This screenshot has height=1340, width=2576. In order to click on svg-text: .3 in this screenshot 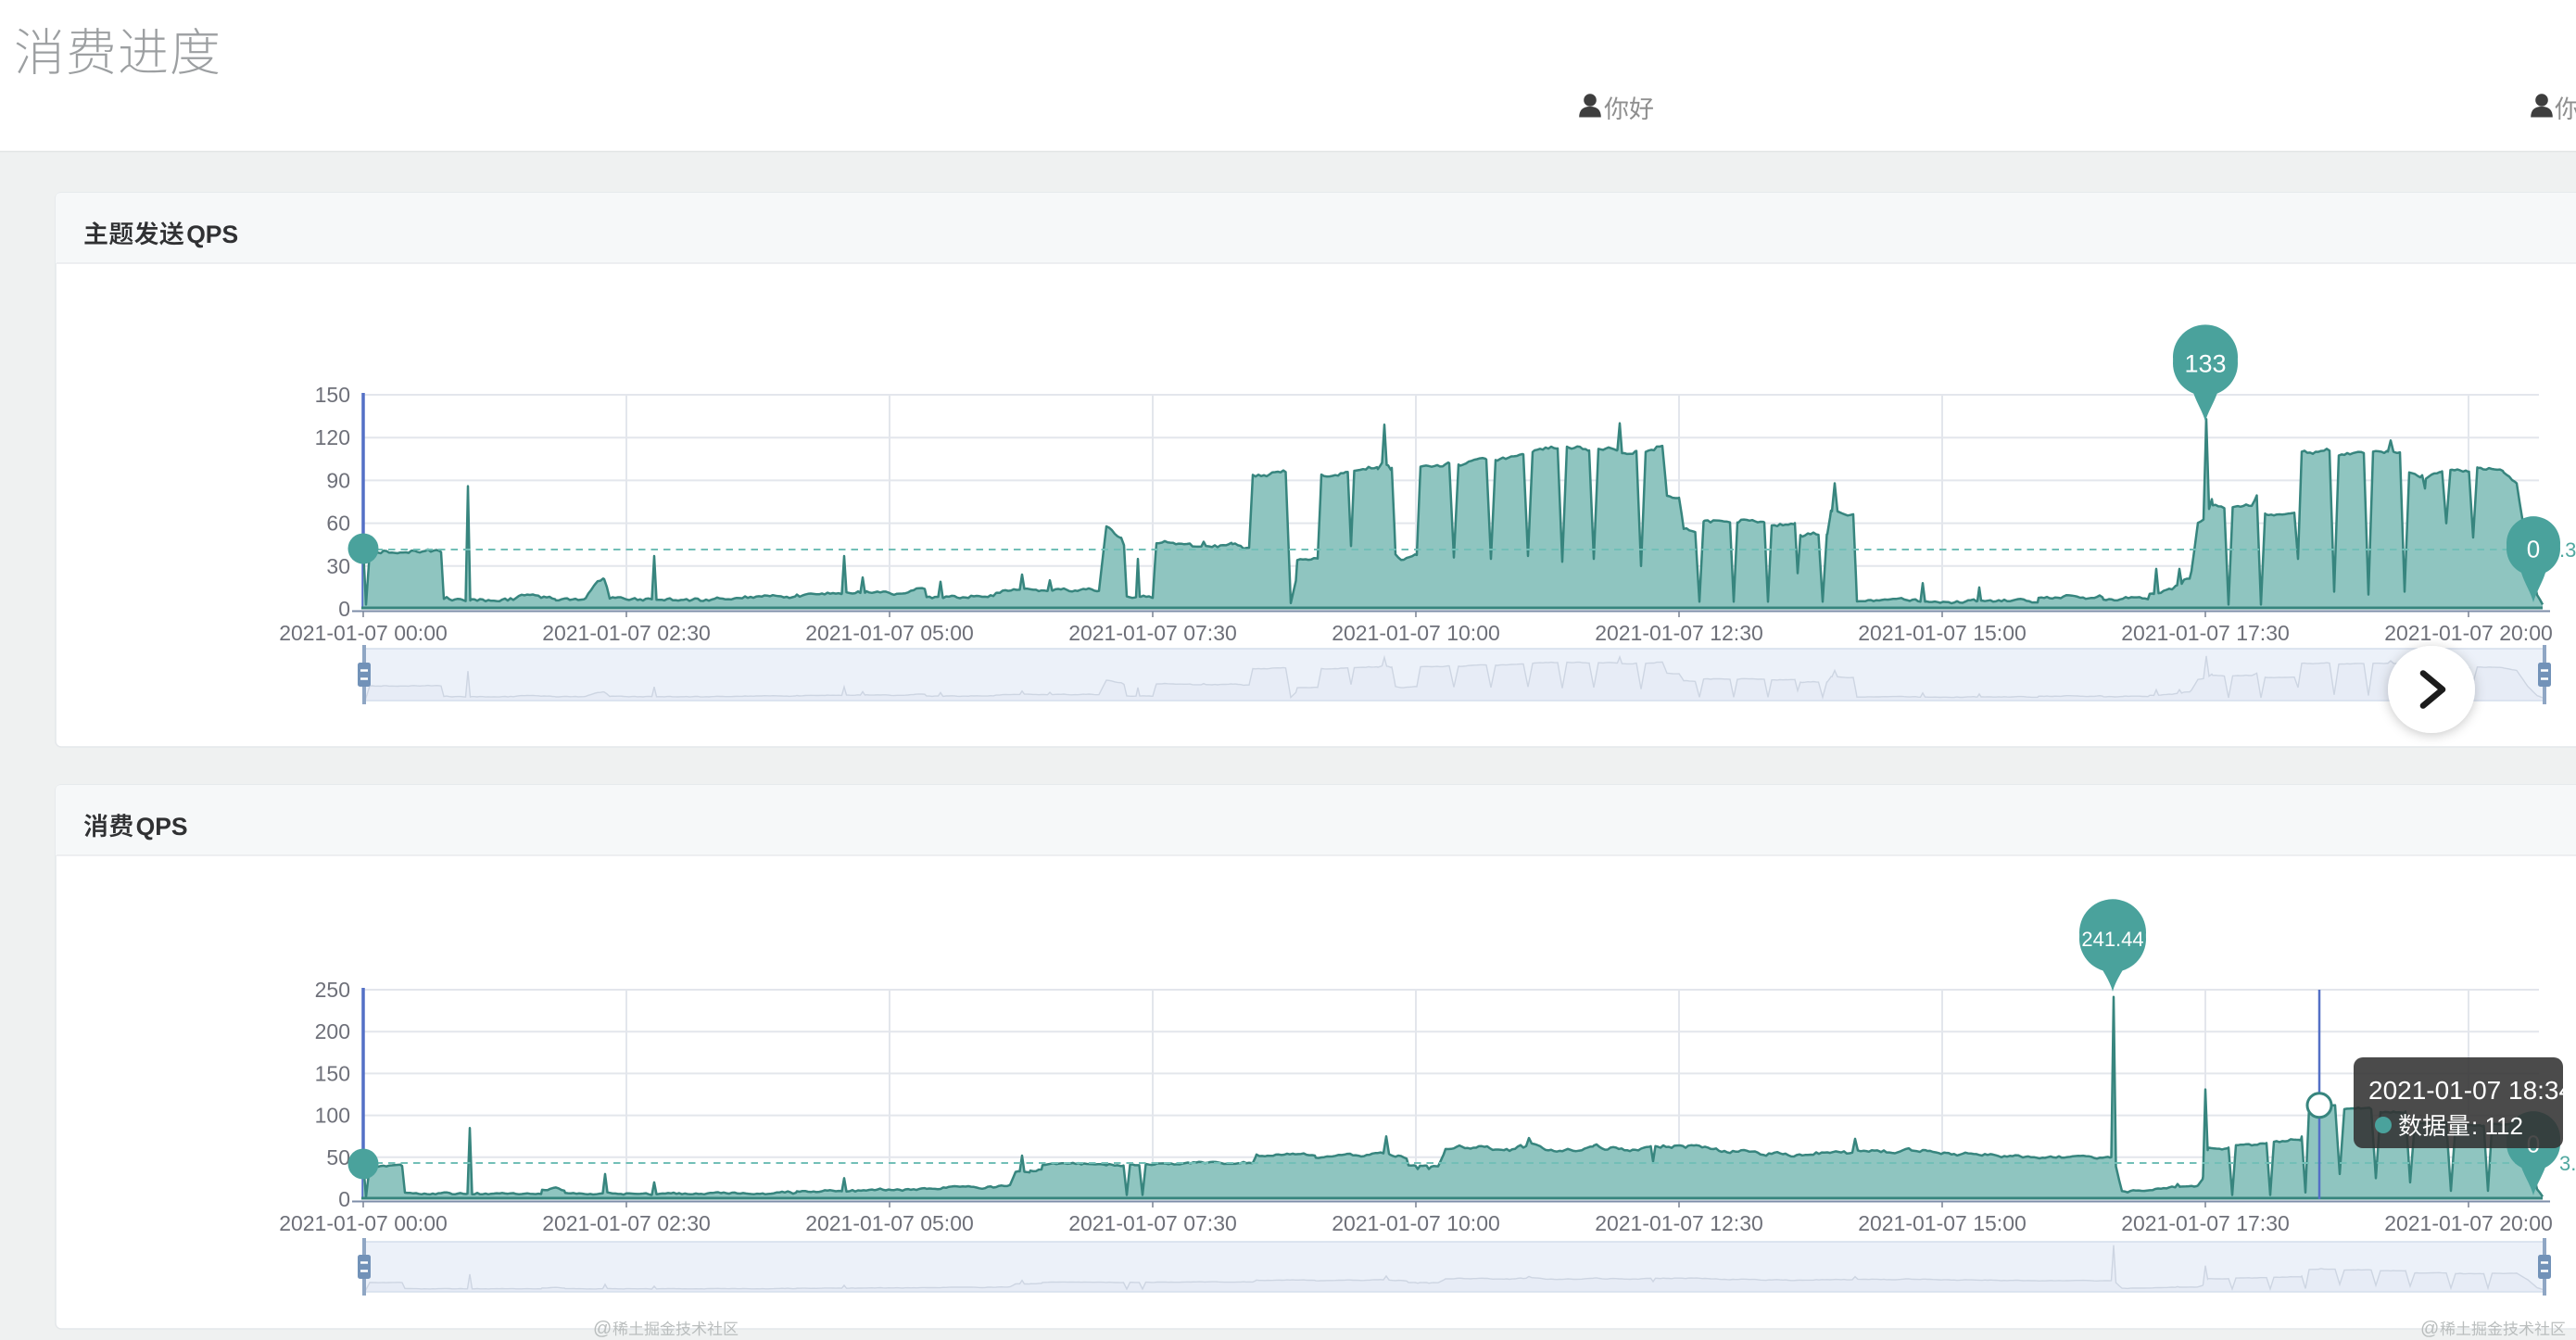, I will do `click(2567, 550)`.